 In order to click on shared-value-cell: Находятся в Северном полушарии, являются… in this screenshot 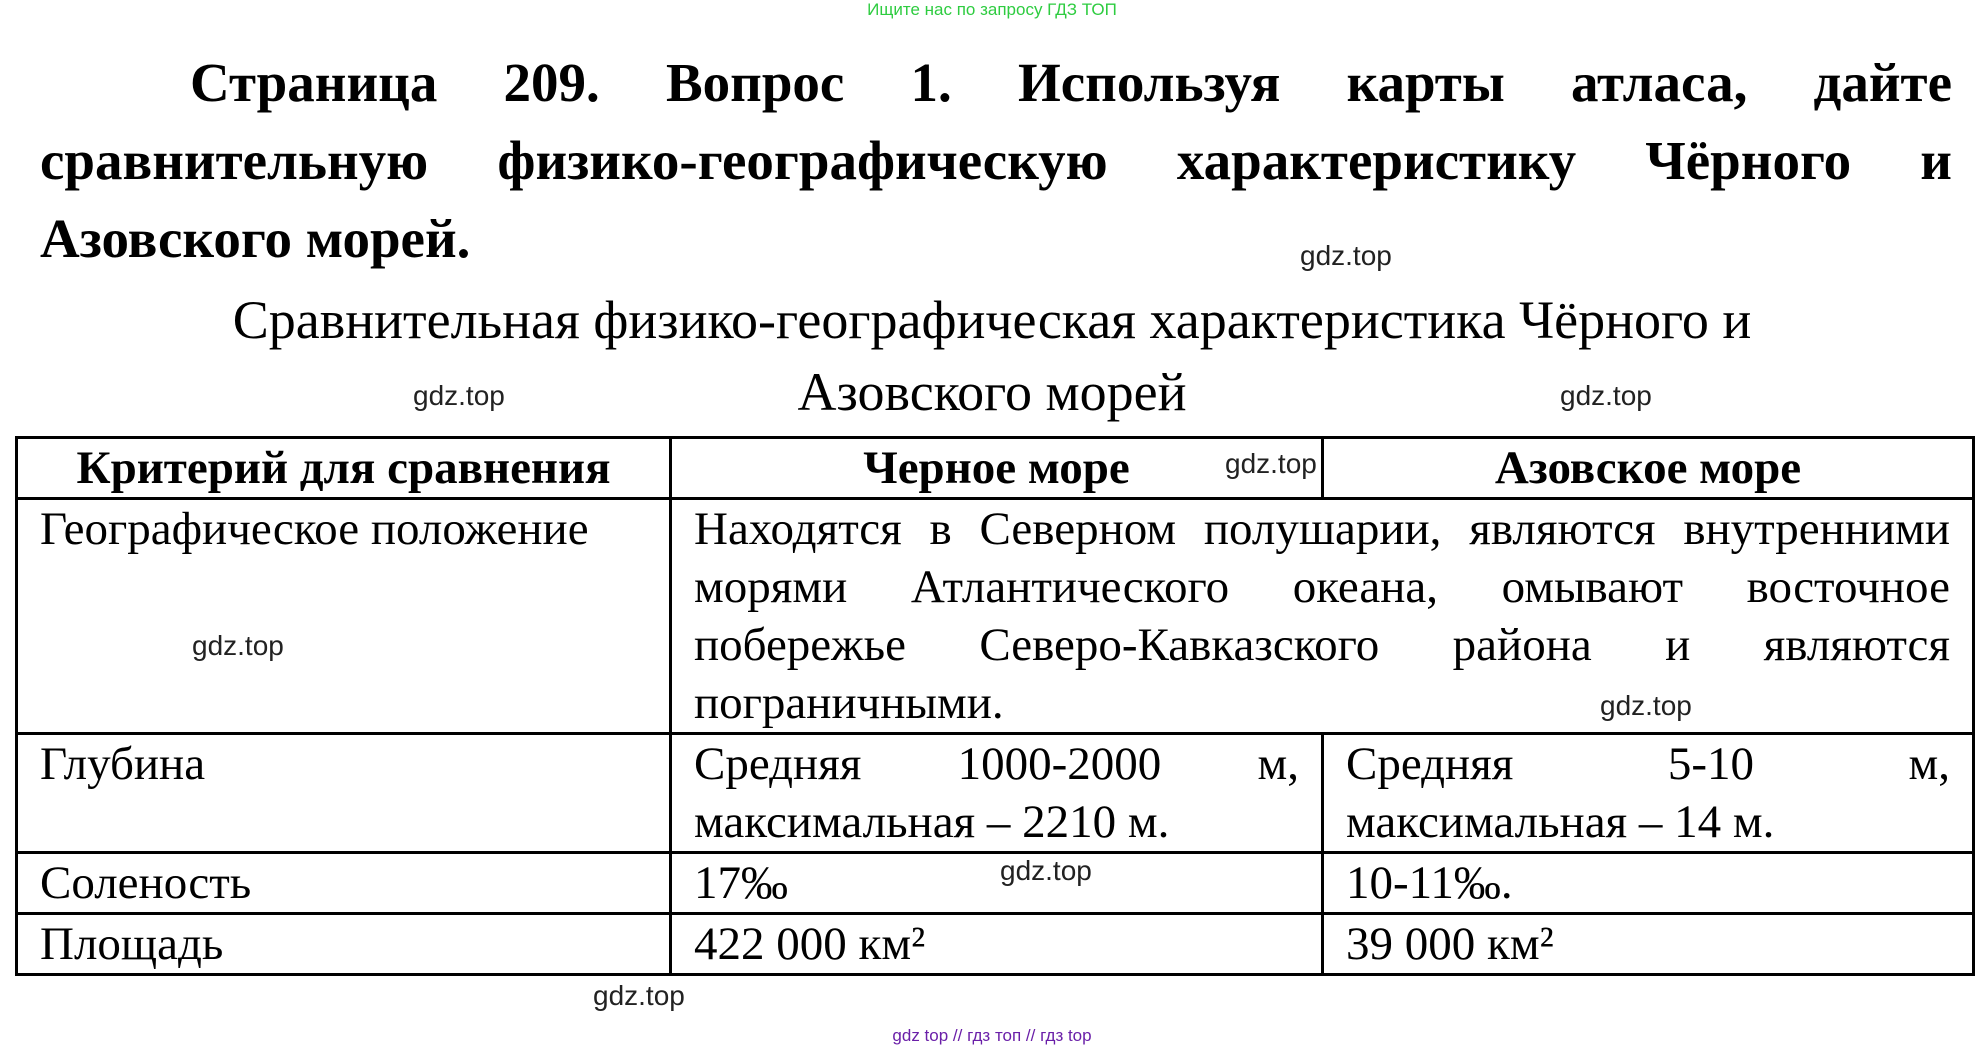, I will do `click(1322, 616)`.